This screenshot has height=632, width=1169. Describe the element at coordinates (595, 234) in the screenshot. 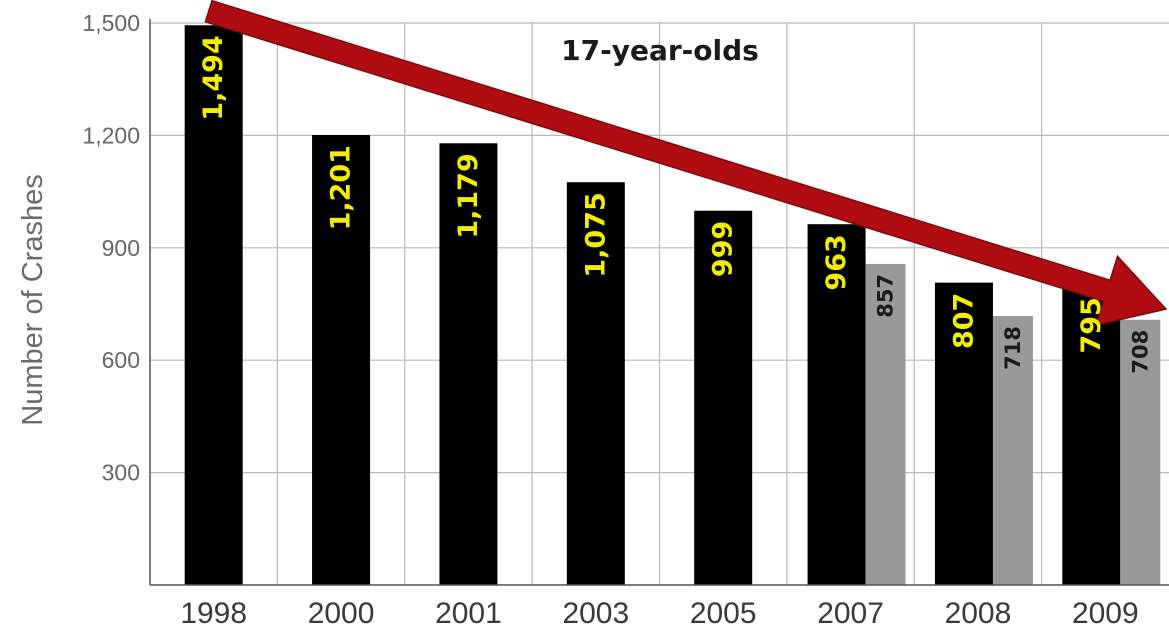

I see `bar-value-label-2003: 1,075` at that location.